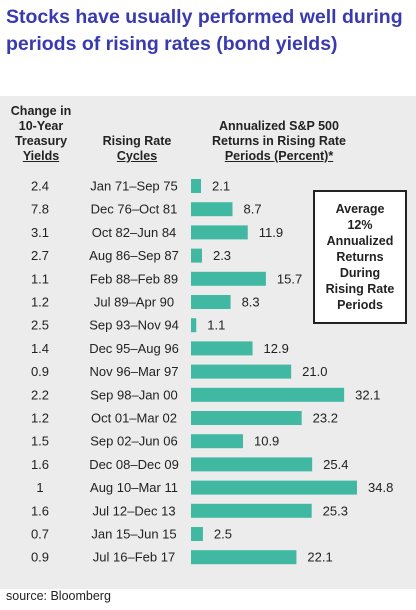  Describe the element at coordinates (41, 111) in the screenshot. I see `header-yield-line-1: Change in` at that location.